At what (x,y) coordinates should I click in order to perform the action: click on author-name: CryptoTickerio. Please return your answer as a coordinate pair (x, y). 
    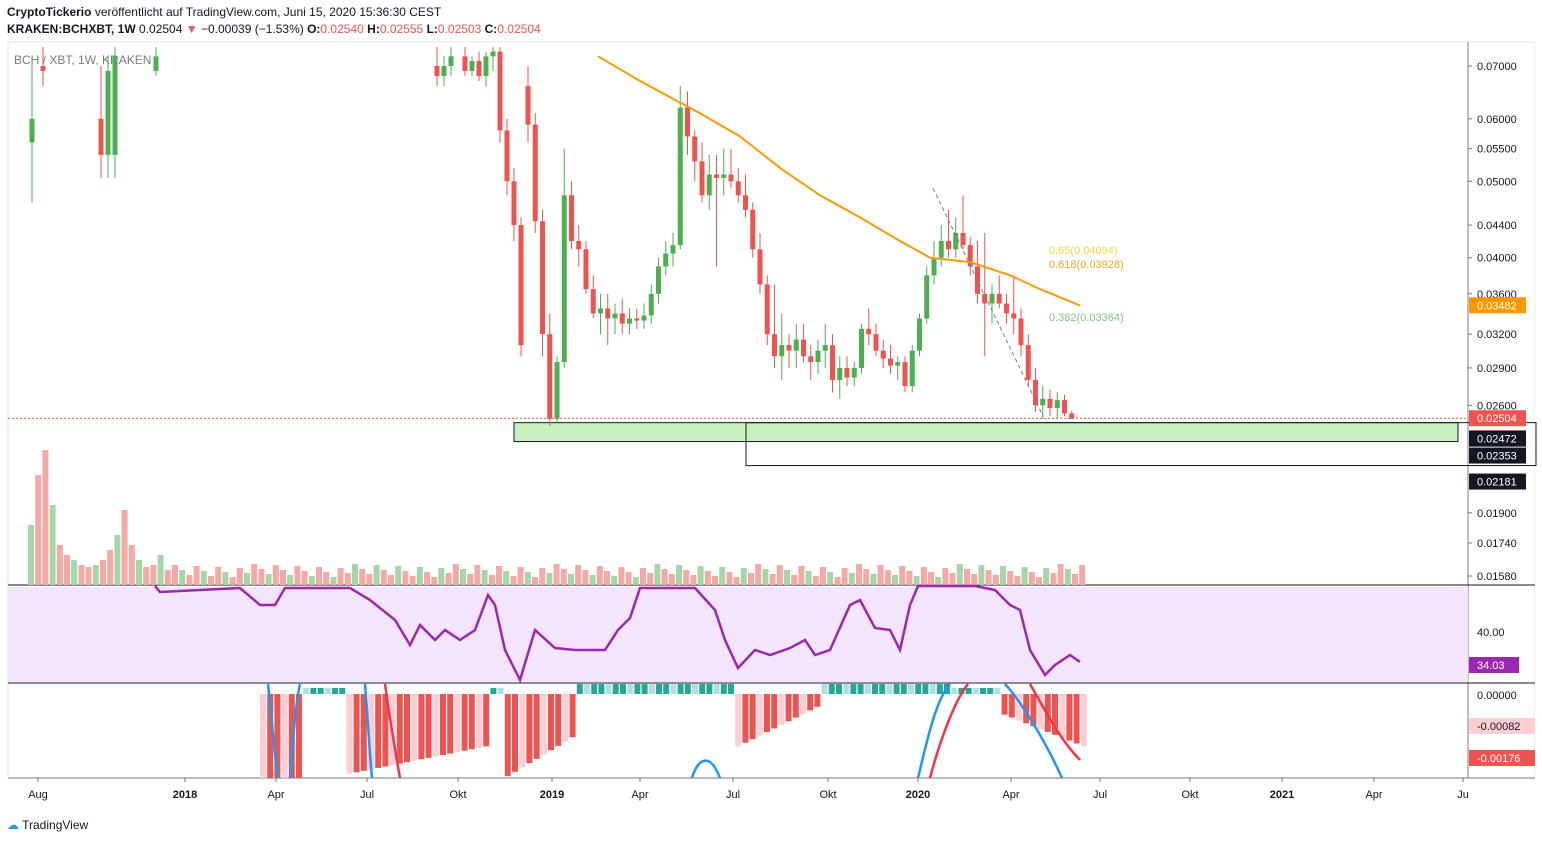
    Looking at the image, I should click on (49, 12).